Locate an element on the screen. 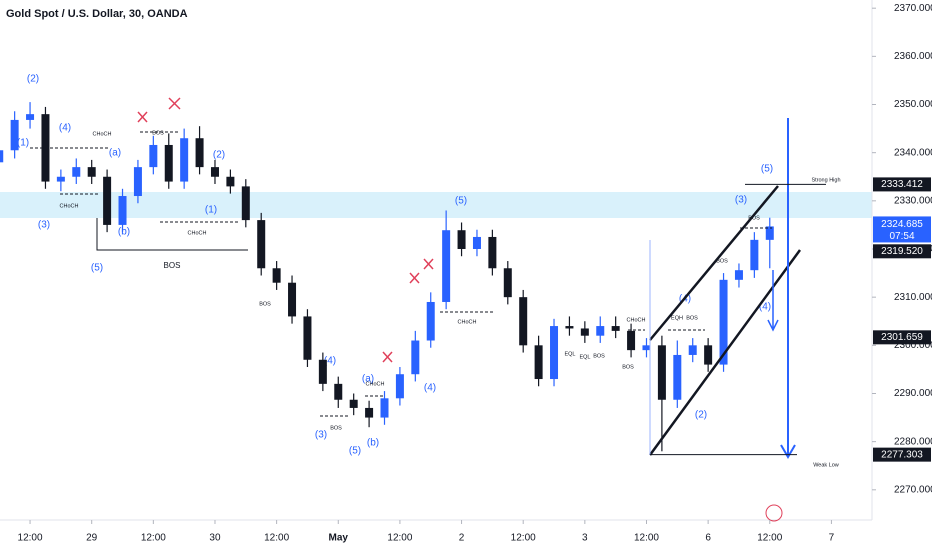 This screenshot has width=932, height=550. price-tag-label: 2333.412 is located at coordinates (902, 184).